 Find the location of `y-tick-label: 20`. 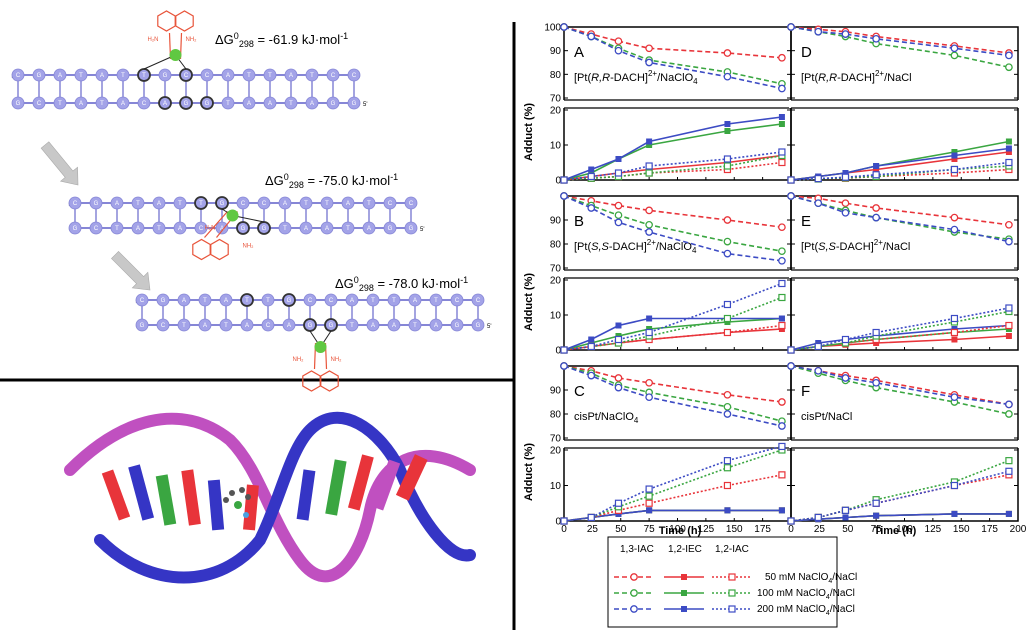

y-tick-label: 20 is located at coordinates (556, 111).